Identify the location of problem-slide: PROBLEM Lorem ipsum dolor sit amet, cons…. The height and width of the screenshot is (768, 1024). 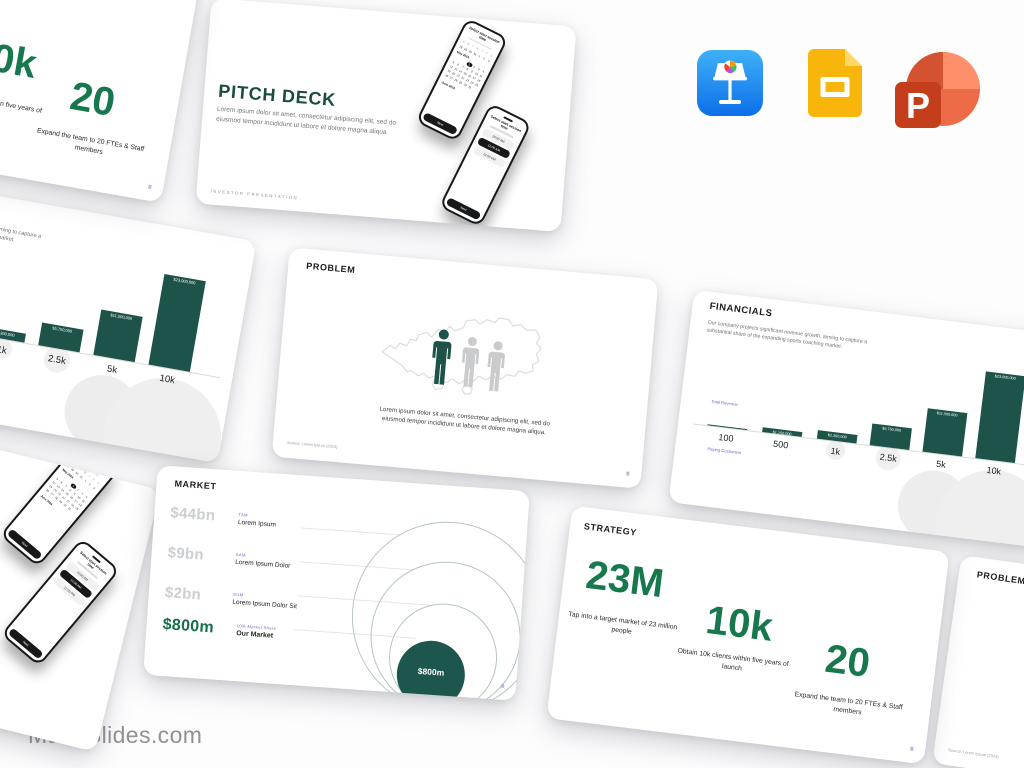
(465, 367).